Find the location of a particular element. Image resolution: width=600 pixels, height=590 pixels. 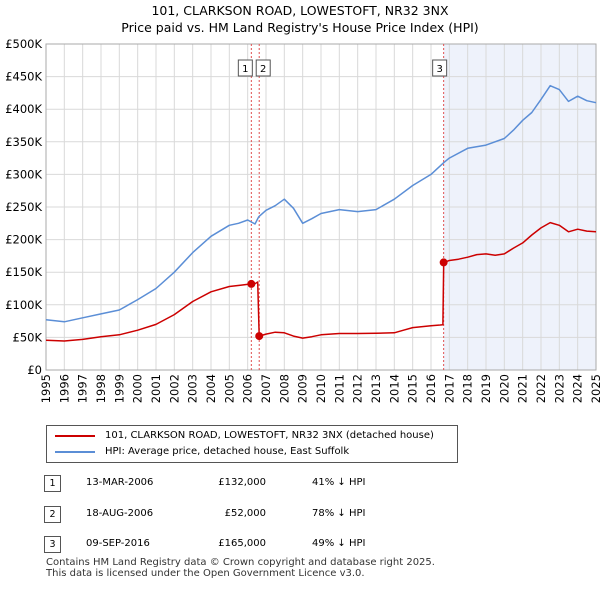

x-tick-label: 2025 is located at coordinates (594, 388).